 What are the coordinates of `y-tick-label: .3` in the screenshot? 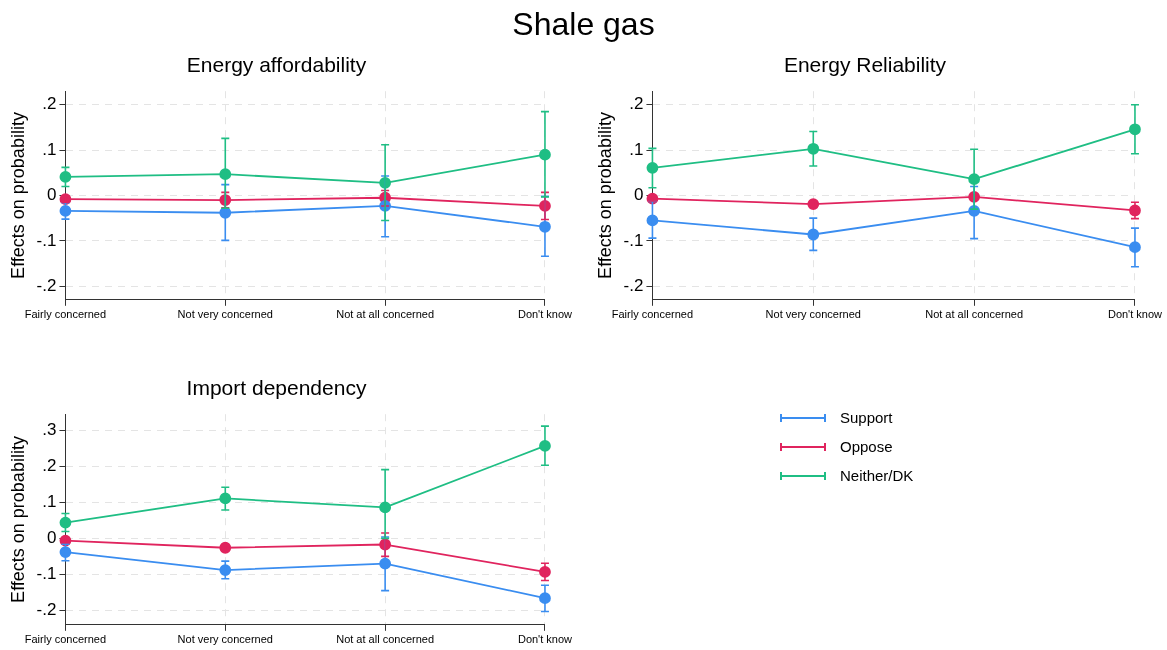 It's located at (49, 430).